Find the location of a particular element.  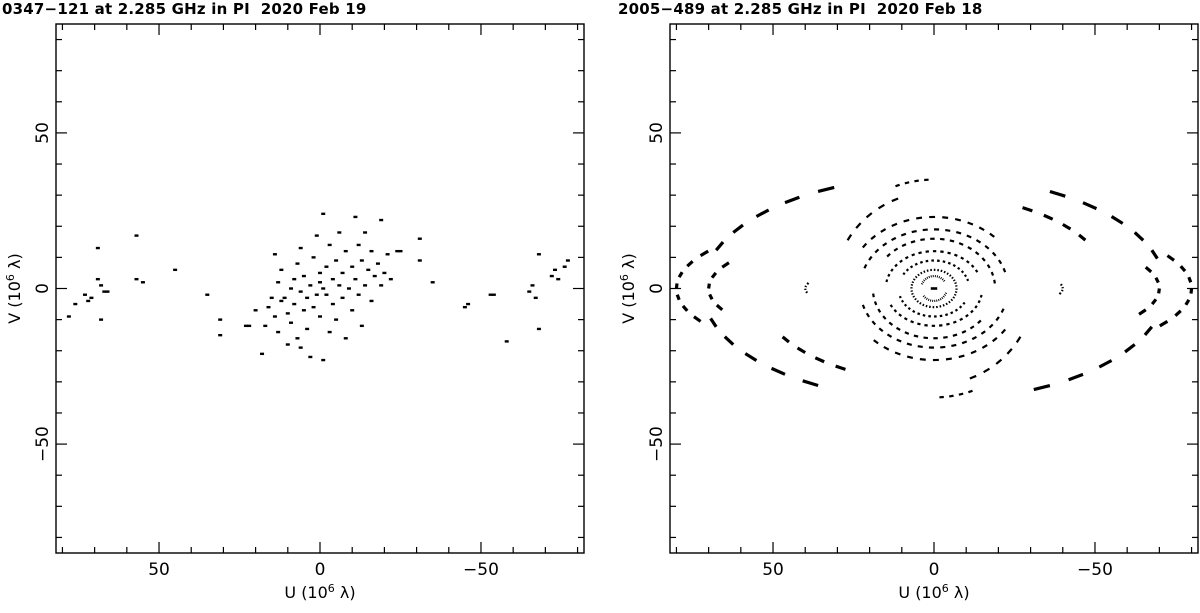

chart-title-right: 2005−489 at 2.285 GHz in PI 2020 Feb 18 is located at coordinates (800, 9).